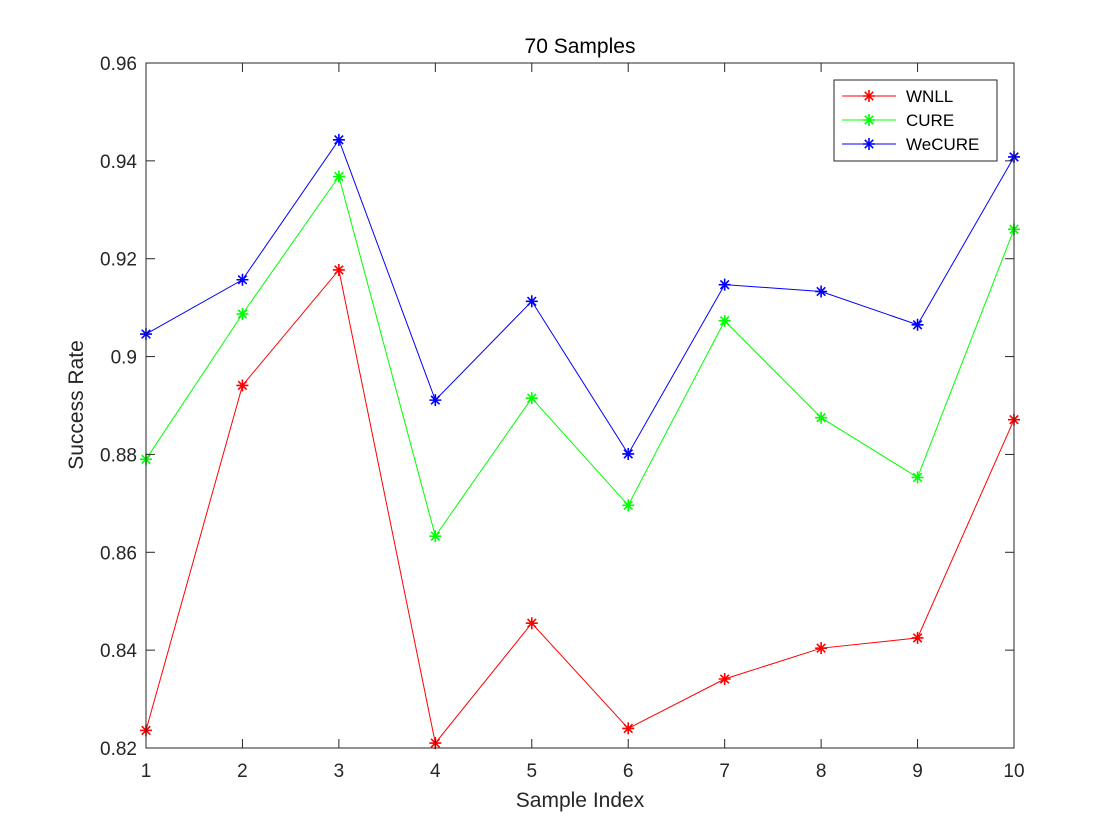  I want to click on y-tick-label: 0.92, so click(118, 260).